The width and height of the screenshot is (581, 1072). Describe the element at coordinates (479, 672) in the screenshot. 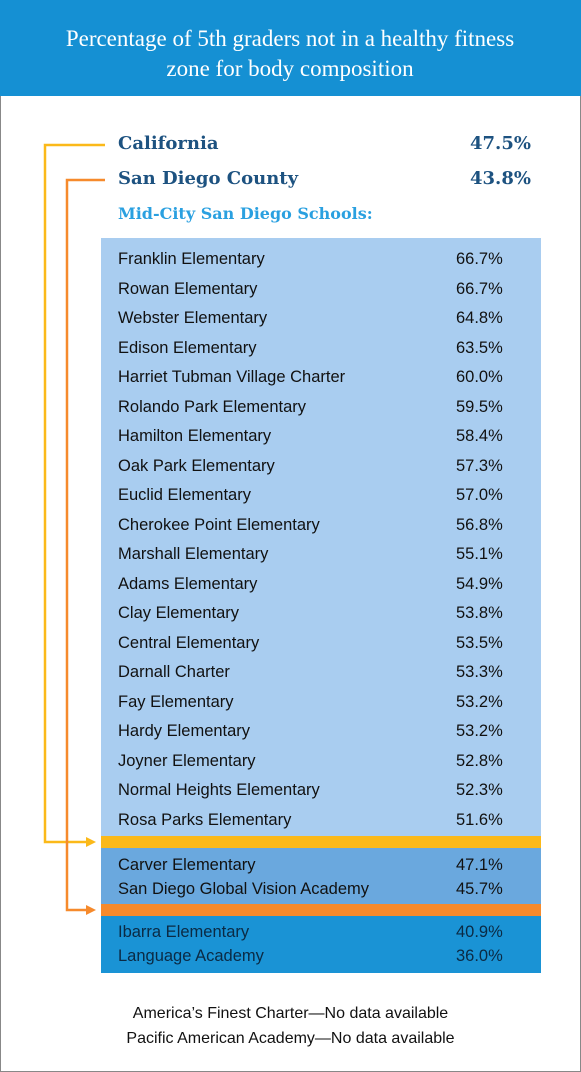

I see `school-value: 53.3%` at that location.